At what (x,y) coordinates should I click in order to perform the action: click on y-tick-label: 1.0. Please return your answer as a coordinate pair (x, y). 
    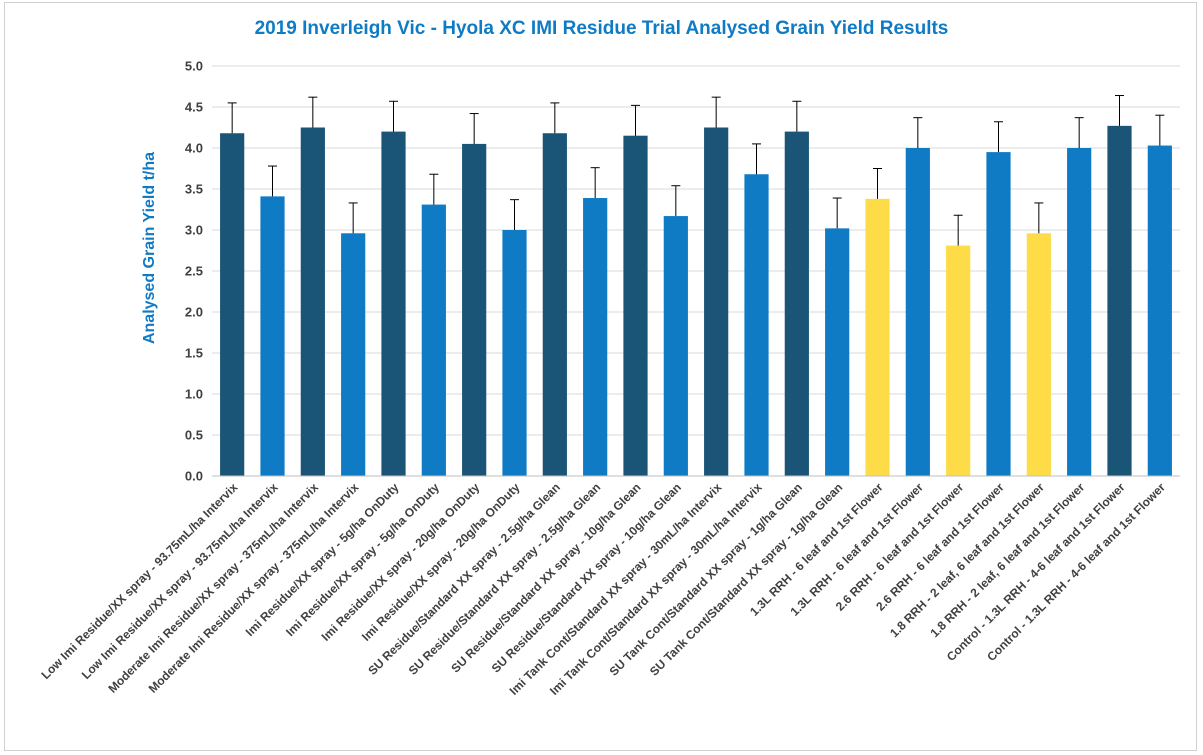
    Looking at the image, I should click on (194, 394).